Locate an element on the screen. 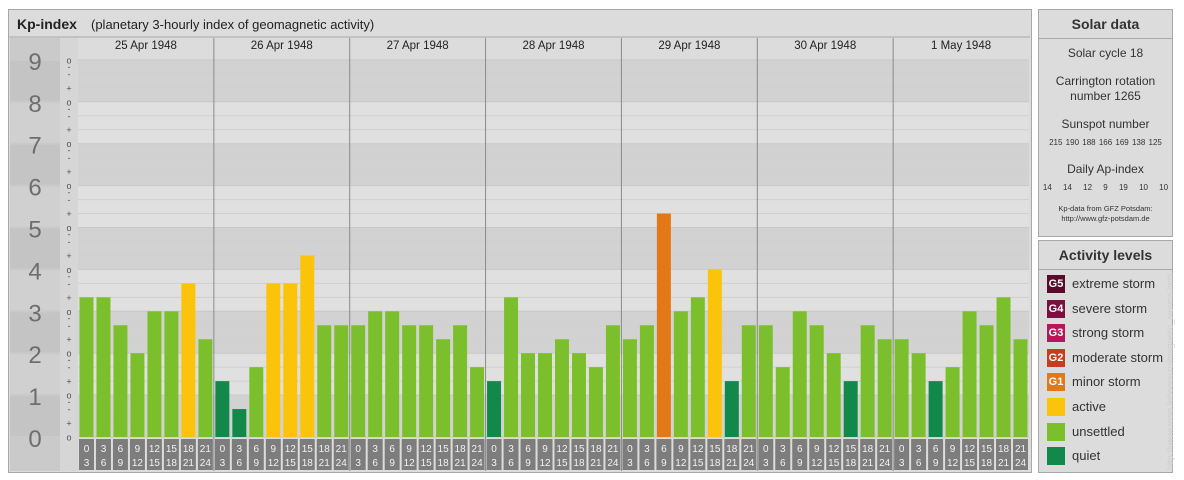 This screenshot has height=480, width=1184. legend-swatch is located at coordinates (1056, 431).